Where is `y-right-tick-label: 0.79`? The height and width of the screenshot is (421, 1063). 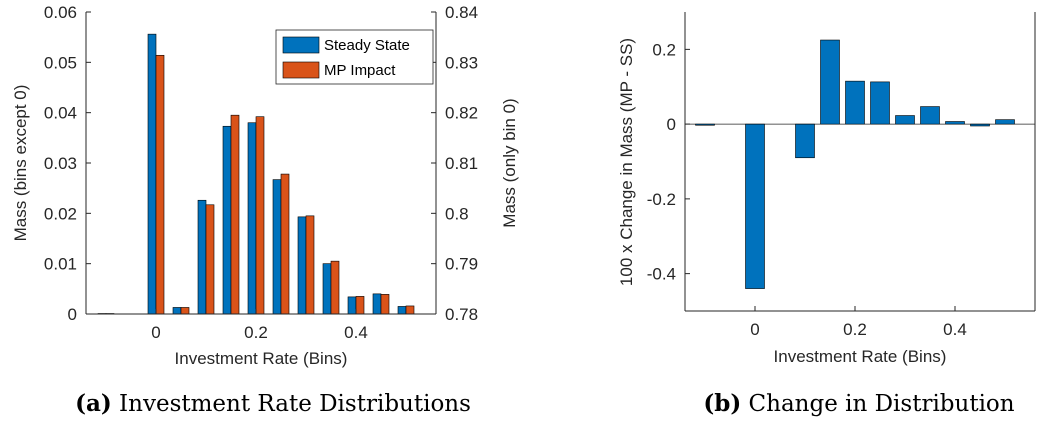
y-right-tick-label: 0.79 is located at coordinates (461, 264).